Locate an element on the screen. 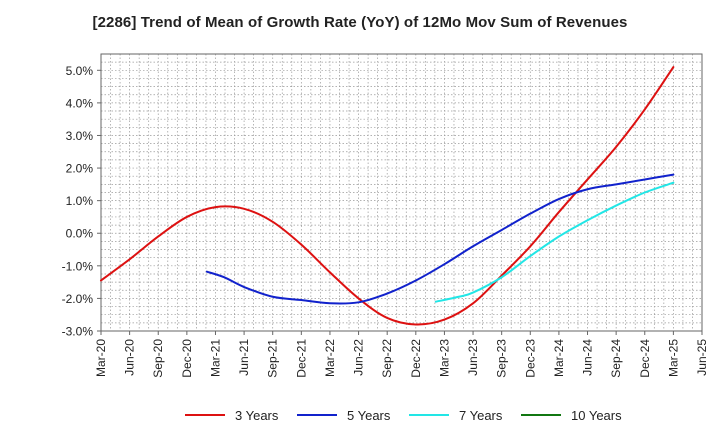 This screenshot has height=440, width=720. x-tick-label: Dec-21 is located at coordinates (301, 358).